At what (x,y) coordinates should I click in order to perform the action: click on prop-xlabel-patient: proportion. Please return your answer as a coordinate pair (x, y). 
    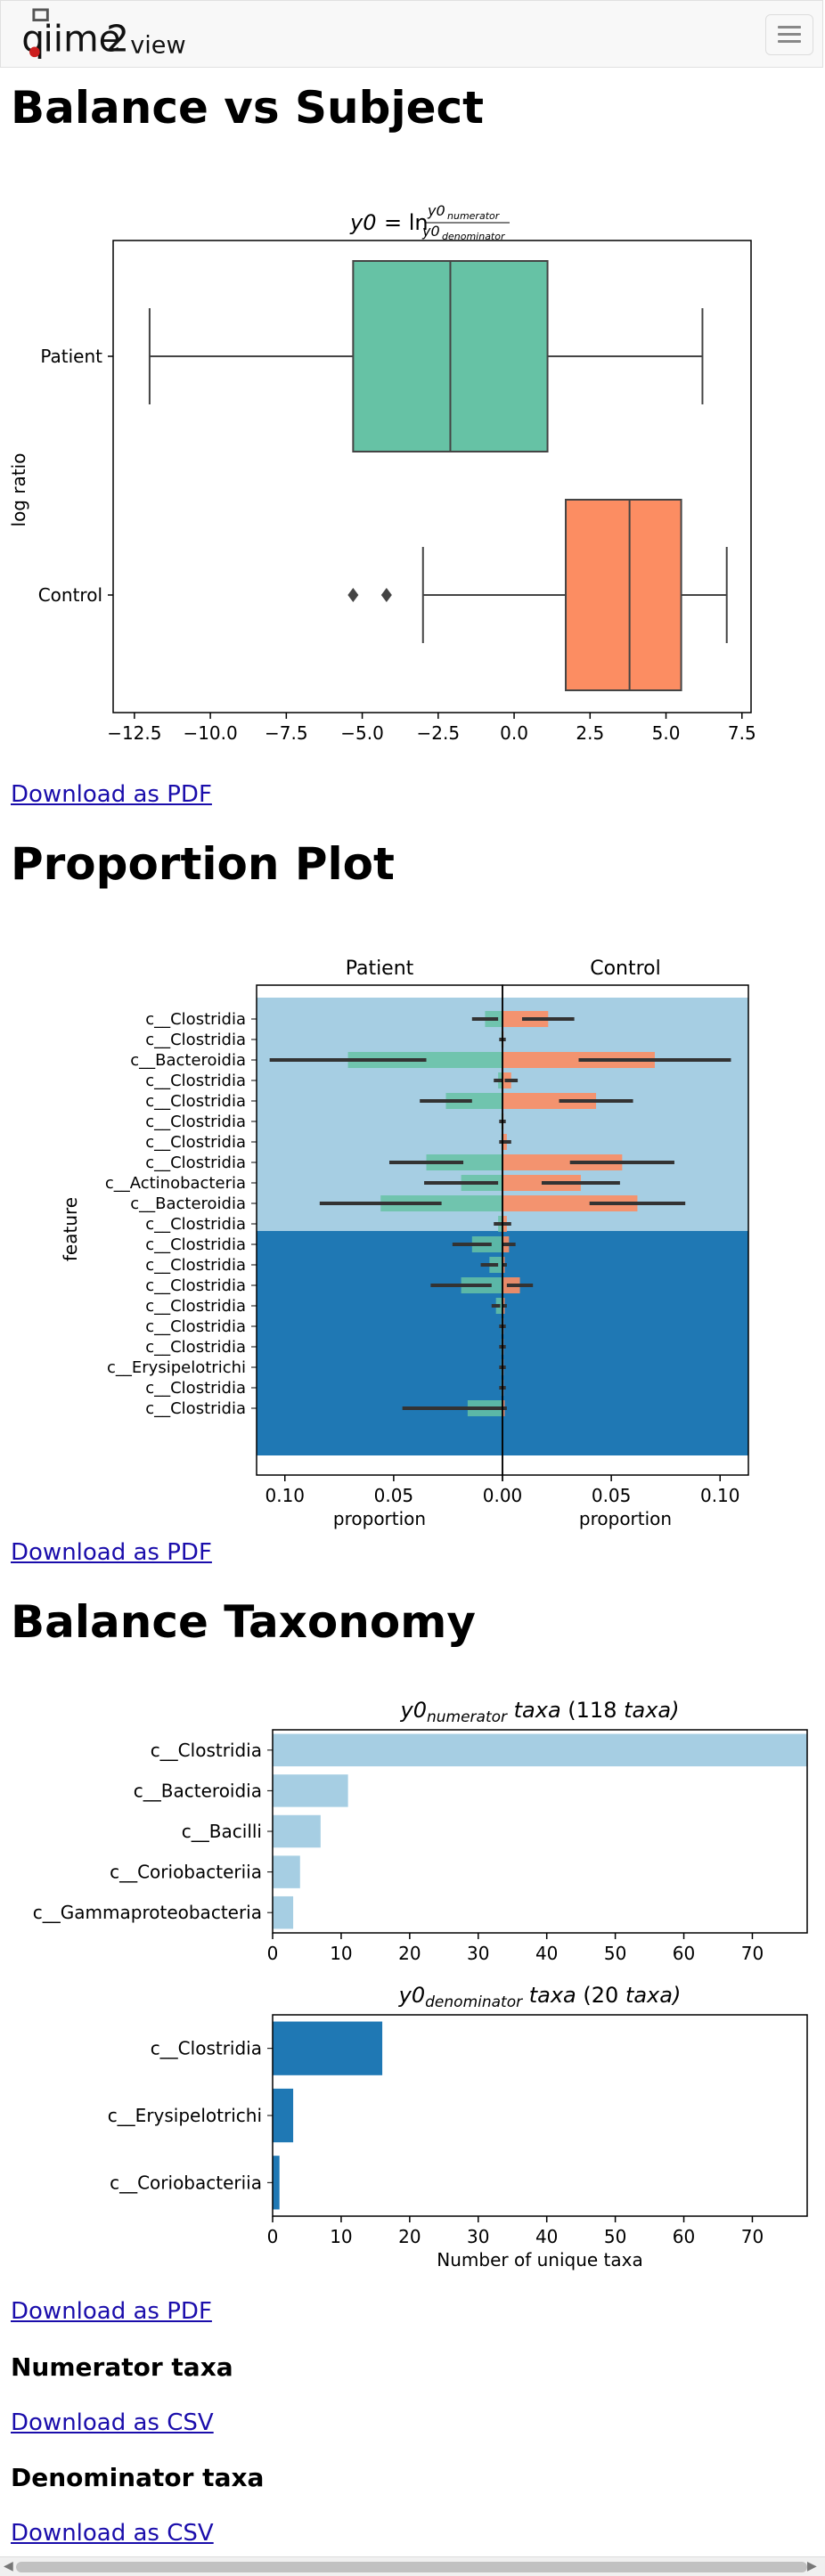
    Looking at the image, I should click on (379, 1518).